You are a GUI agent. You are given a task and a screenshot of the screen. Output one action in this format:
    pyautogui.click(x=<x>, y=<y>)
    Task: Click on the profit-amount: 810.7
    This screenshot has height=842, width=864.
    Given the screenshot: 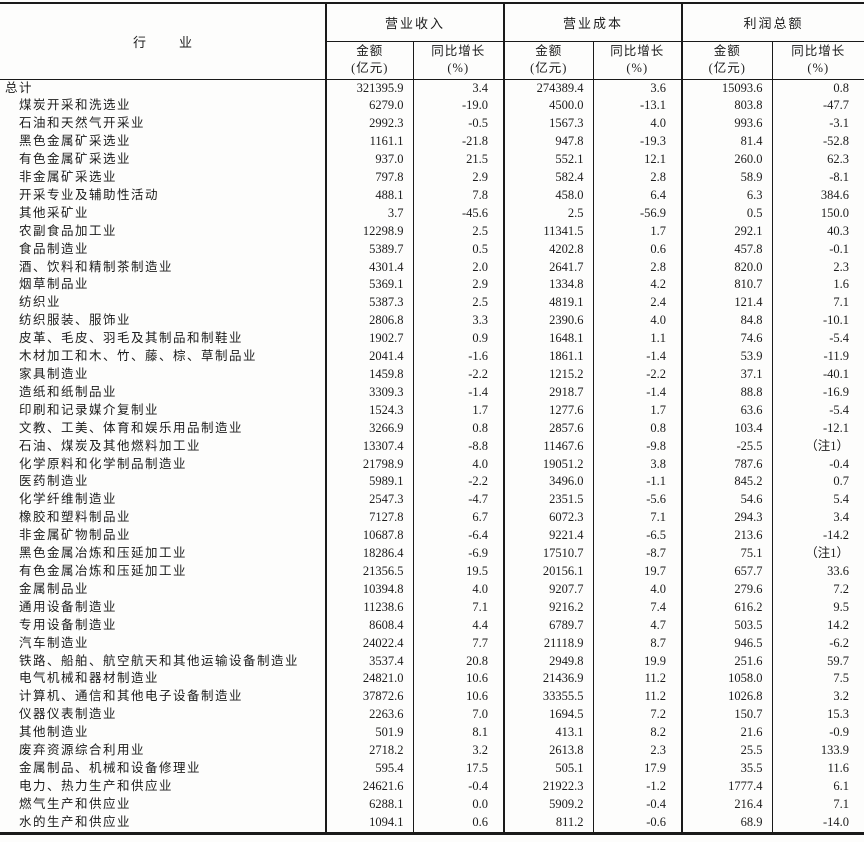 What is the action you would take?
    pyautogui.click(x=727, y=285)
    